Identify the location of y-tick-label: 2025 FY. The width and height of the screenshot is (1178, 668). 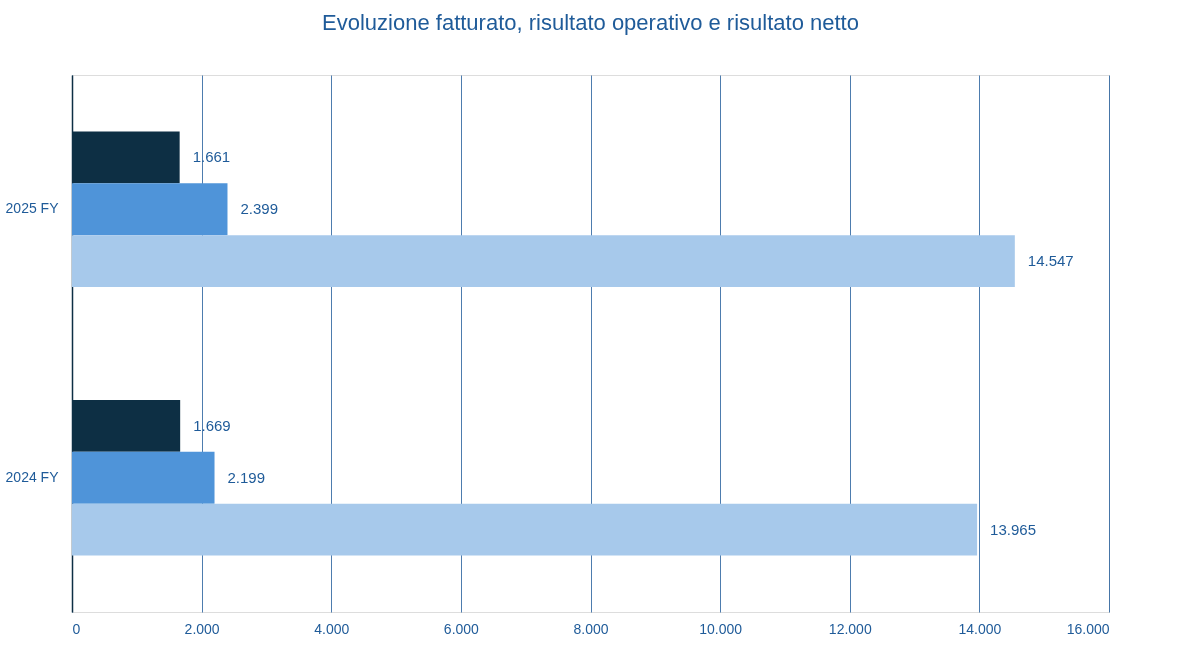
(32, 208).